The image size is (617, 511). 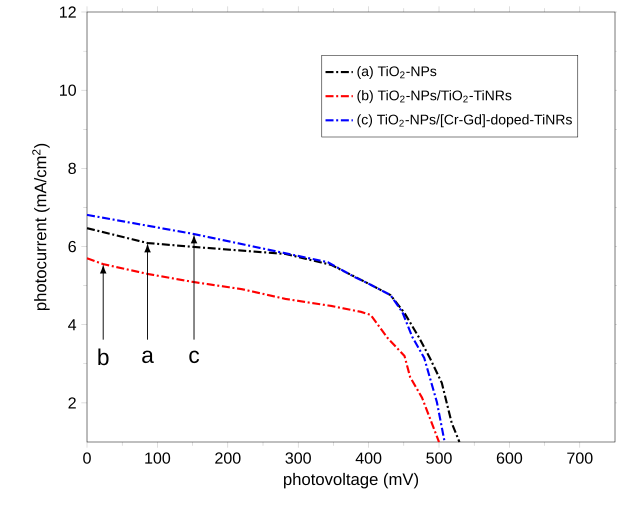 What do you see at coordinates (103, 357) in the screenshot?
I see `annotation: b` at bounding box center [103, 357].